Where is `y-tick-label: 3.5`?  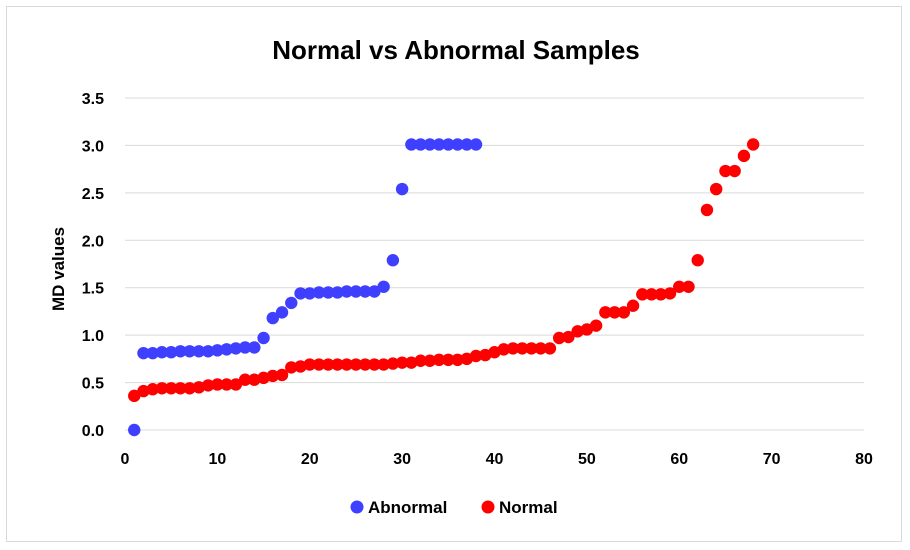 y-tick-label: 3.5 is located at coordinates (93, 99).